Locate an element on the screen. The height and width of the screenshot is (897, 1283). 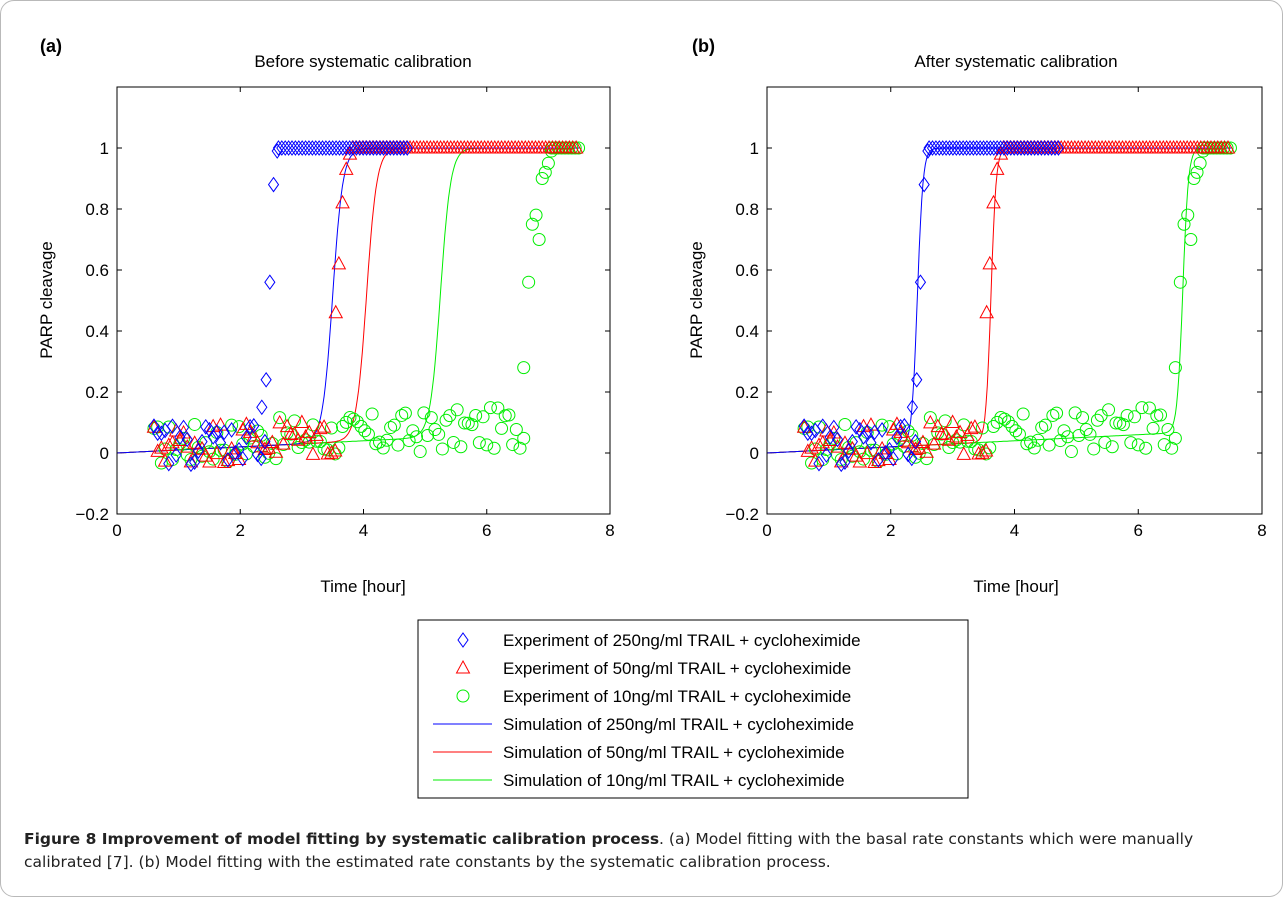
chart-title: Before systematic calibration is located at coordinates (362, 61).